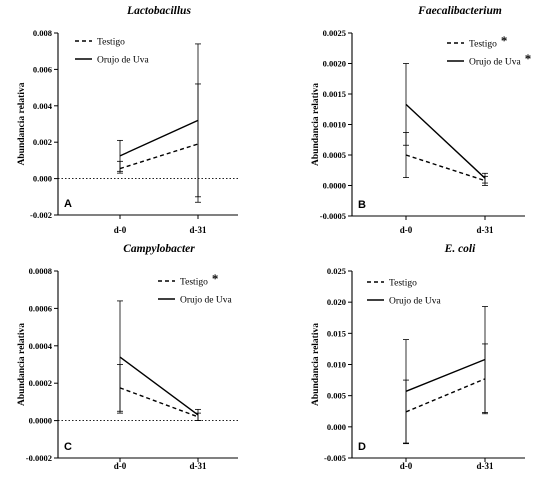 This screenshot has width=545, height=488. I want to click on y-tick-label: 0.010, so click(336, 365).